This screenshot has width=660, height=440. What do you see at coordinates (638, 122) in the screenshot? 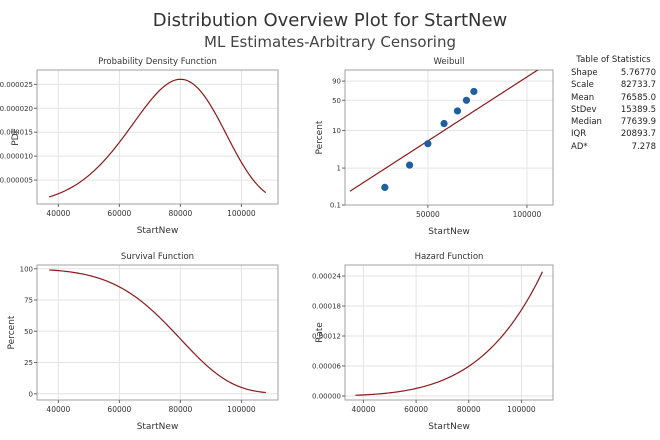
I see `statistics-value: 77639.9` at bounding box center [638, 122].